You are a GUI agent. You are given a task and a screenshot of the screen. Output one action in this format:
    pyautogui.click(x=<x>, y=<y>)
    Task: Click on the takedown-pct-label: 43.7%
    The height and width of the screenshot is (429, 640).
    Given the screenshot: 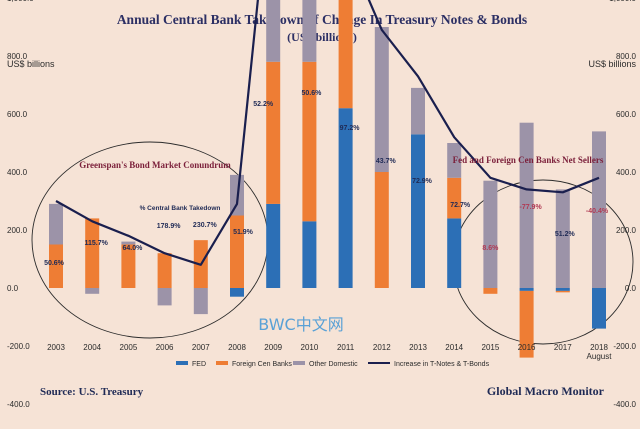 What is the action you would take?
    pyautogui.click(x=386, y=161)
    